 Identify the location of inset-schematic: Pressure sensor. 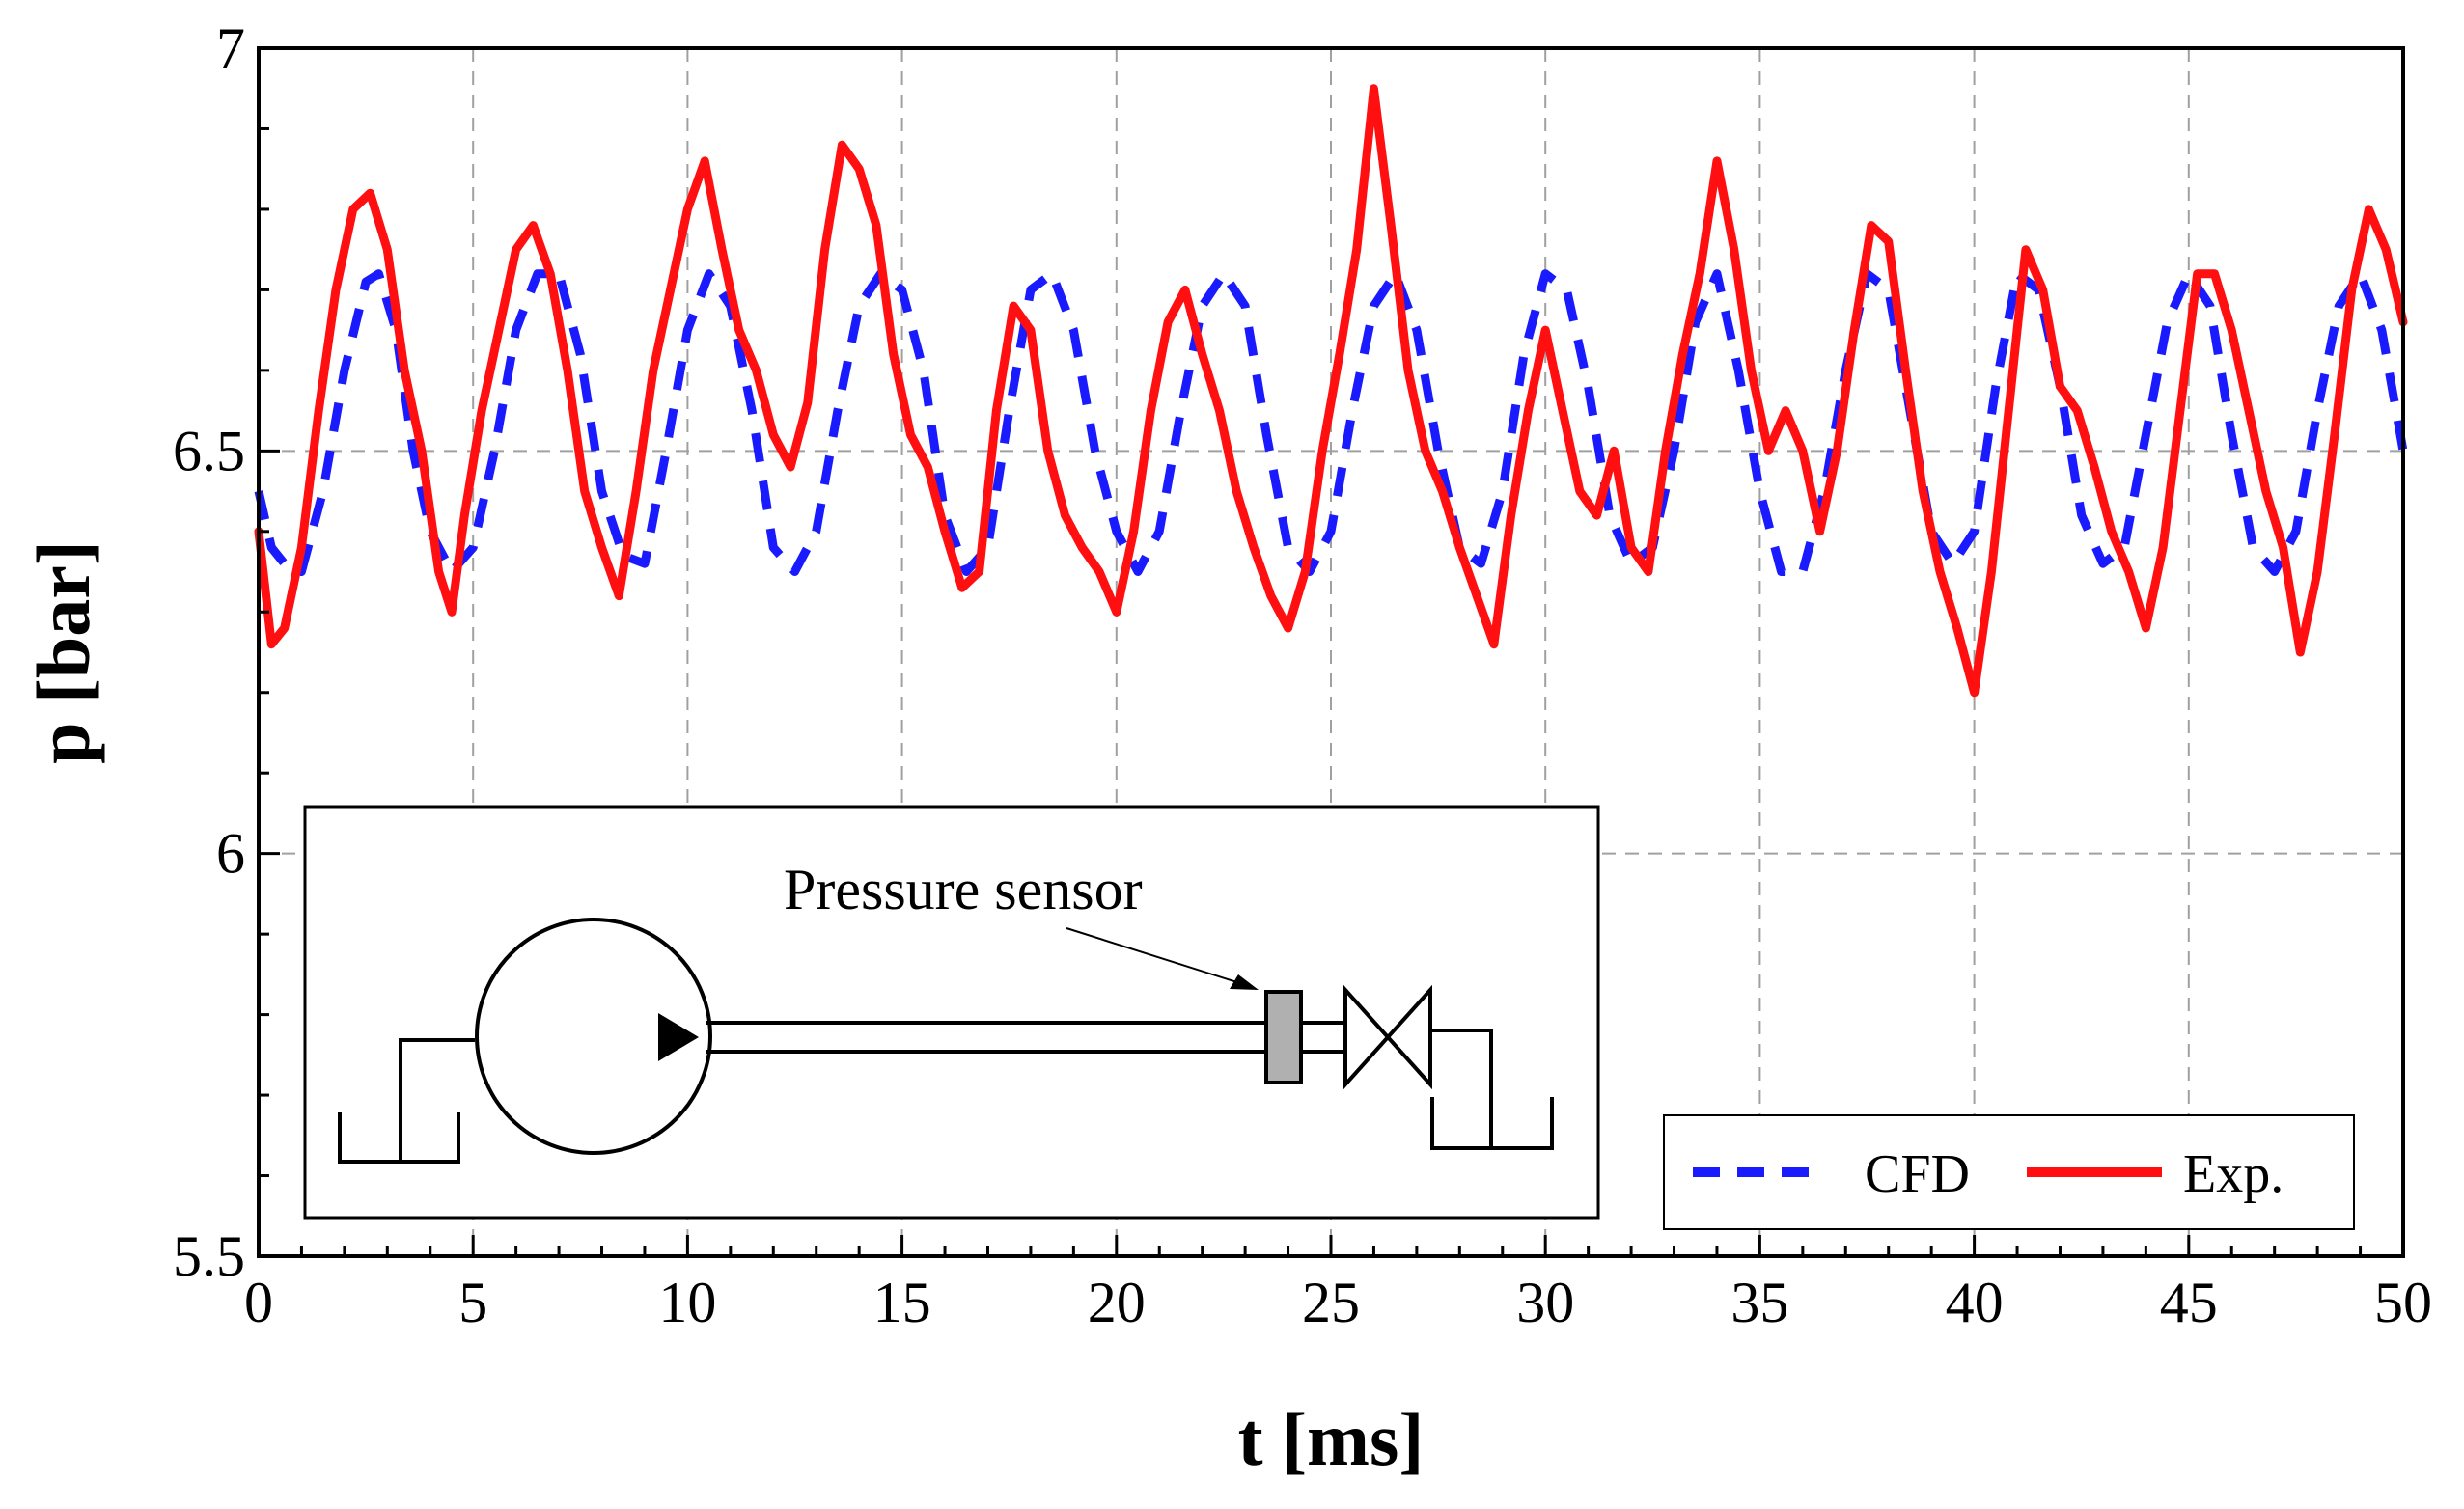
(952, 1012).